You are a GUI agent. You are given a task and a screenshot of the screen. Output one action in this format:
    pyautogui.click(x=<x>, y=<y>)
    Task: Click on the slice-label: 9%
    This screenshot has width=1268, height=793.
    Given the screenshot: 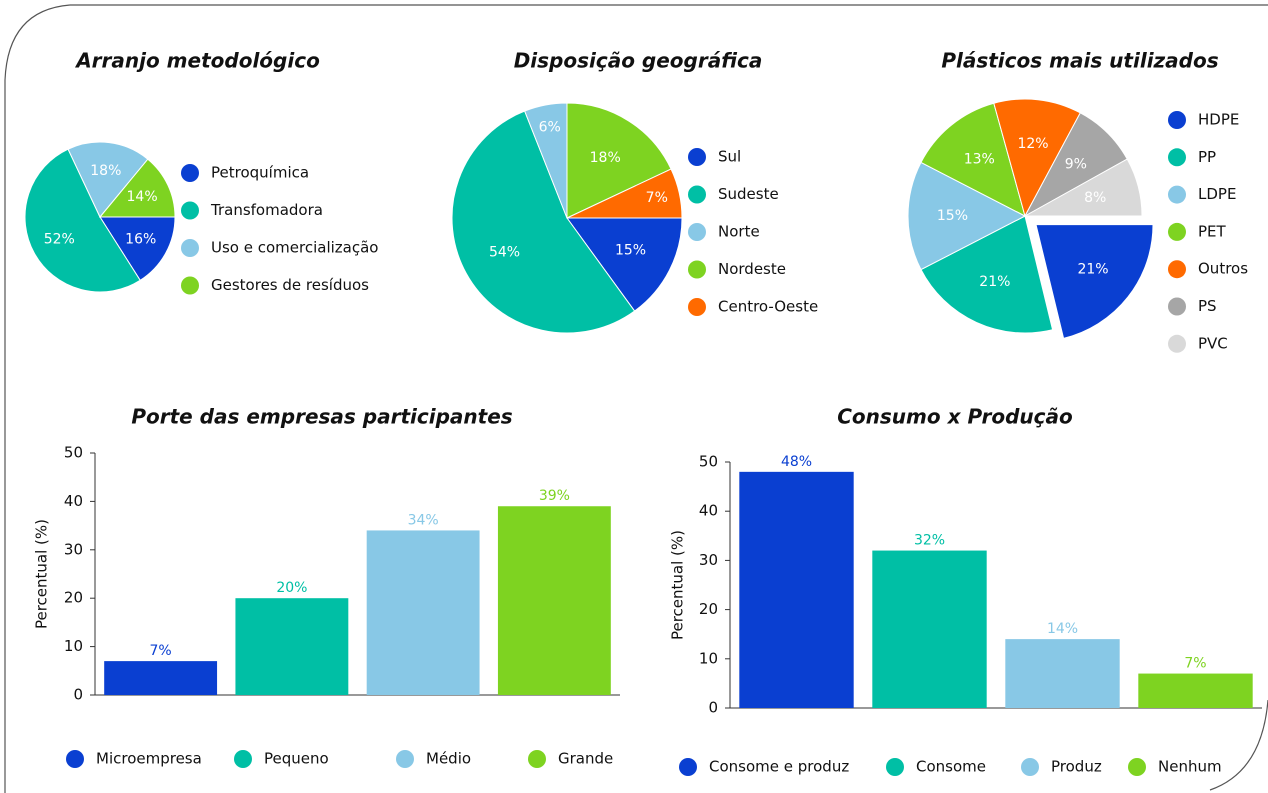 What is the action you would take?
    pyautogui.click(x=1076, y=164)
    